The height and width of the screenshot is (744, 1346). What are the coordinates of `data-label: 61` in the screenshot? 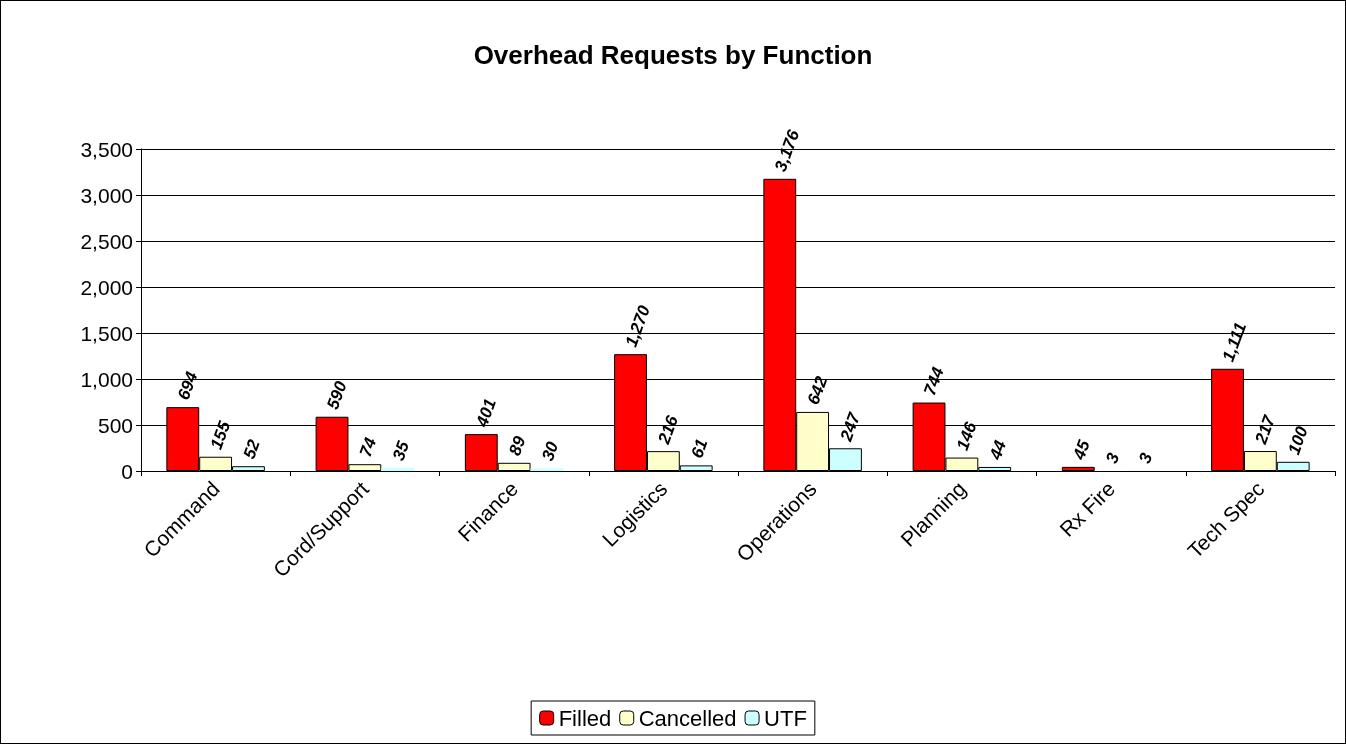 It's located at (699, 448).